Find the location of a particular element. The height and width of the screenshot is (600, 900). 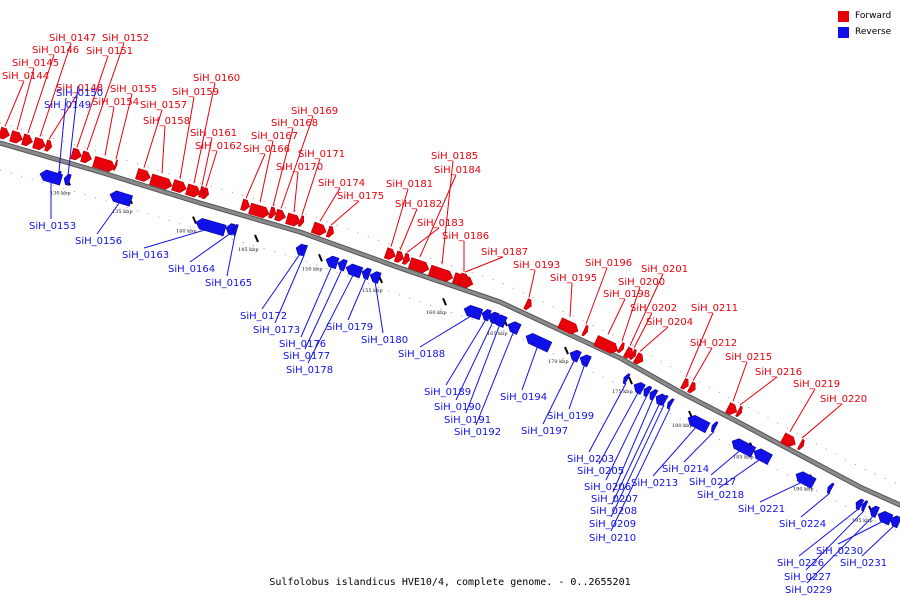

gene-label: SiH_0156 is located at coordinates (98, 241).